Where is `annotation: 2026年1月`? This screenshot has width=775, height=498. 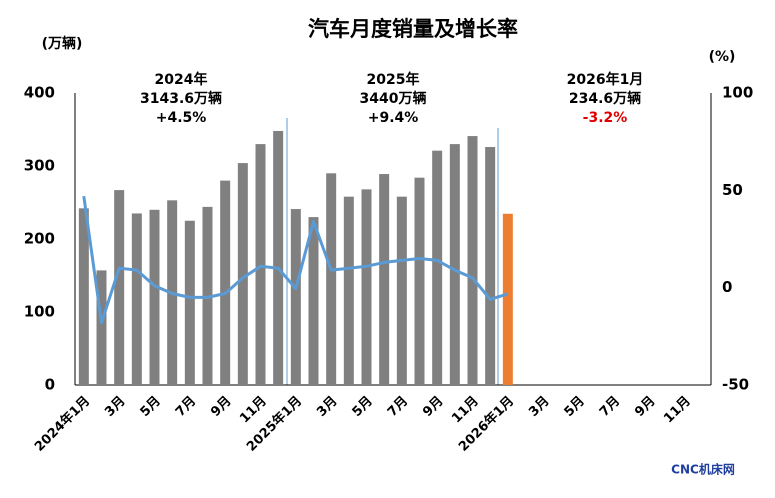 annotation: 2026年1月 is located at coordinates (605, 79).